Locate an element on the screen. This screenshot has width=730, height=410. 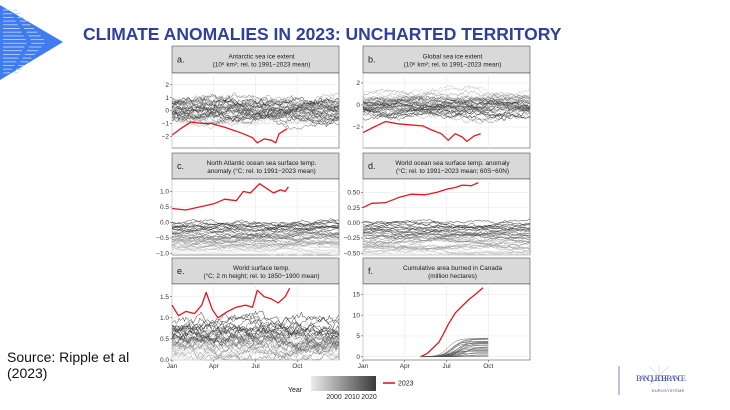
source-line-2: (2023) is located at coordinates (27, 373).